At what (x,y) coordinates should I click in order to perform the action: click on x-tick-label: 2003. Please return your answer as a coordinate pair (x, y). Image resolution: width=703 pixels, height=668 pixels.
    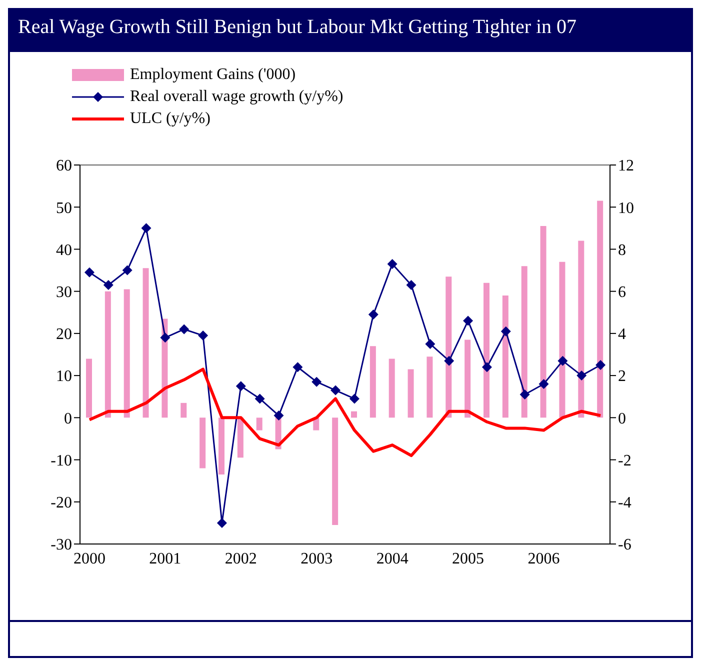
    Looking at the image, I should click on (316, 559).